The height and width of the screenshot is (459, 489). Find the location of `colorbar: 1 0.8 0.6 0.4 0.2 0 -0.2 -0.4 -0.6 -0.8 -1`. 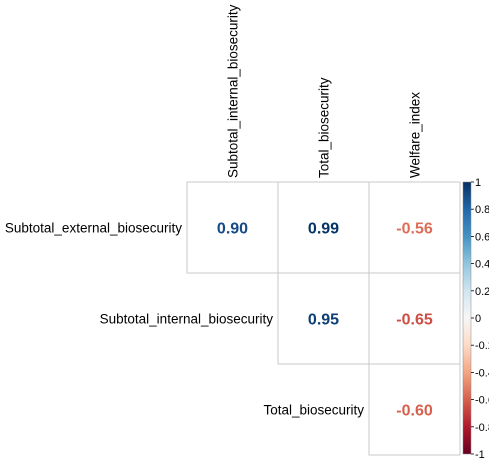

colorbar: 1 0.8 0.6 0.4 0.2 0 -0.2 -0.4 -0.6 -0.8 -1 is located at coordinates (475, 318).